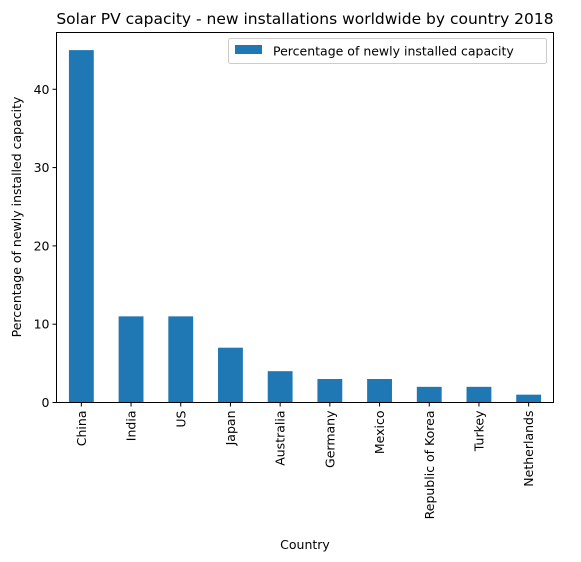  I want to click on bar-mexico, so click(379, 391).